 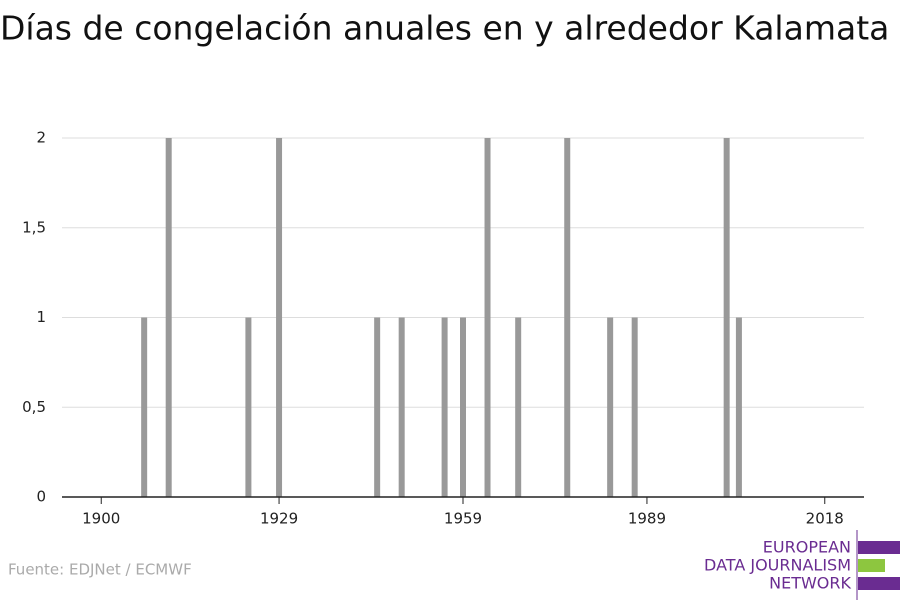 I want to click on y-tick-label: 1, so click(x=41, y=317).